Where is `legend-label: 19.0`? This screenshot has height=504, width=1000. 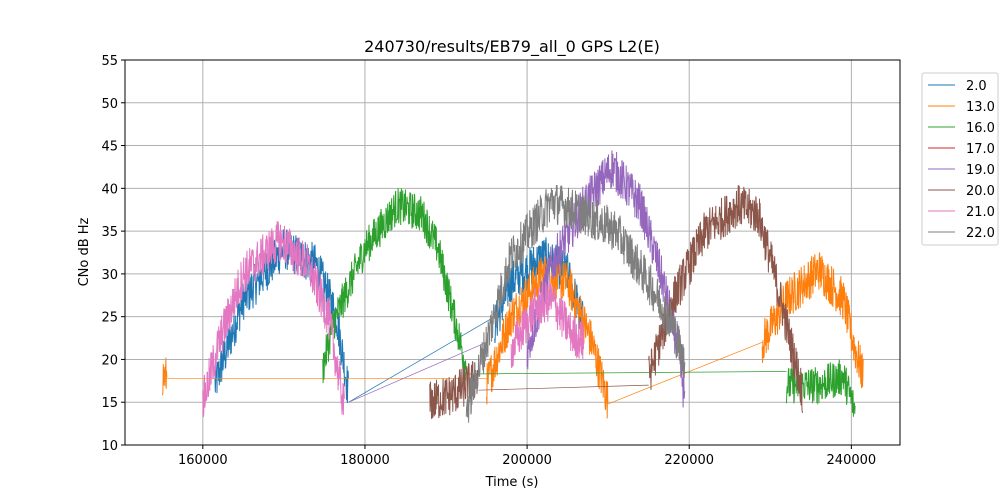
legend-label: 19.0 is located at coordinates (980, 170).